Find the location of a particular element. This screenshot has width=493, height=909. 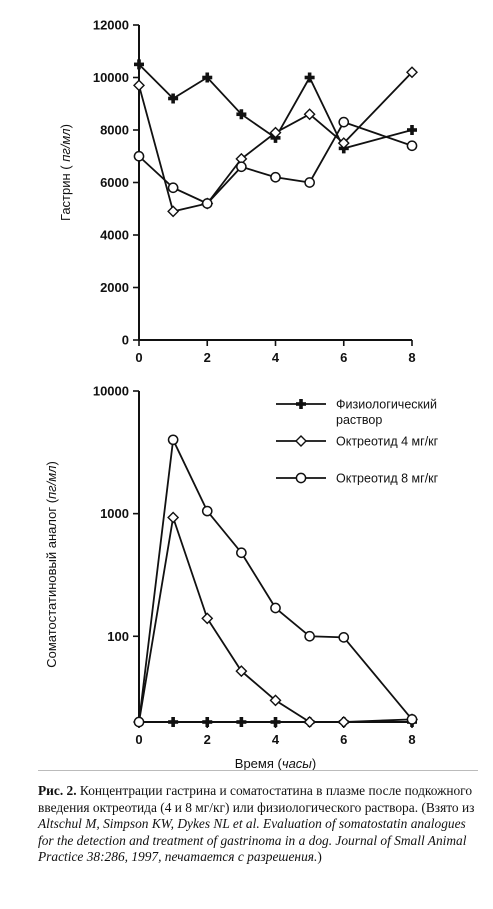

x-axis-title-close: ) is located at coordinates (314, 763).